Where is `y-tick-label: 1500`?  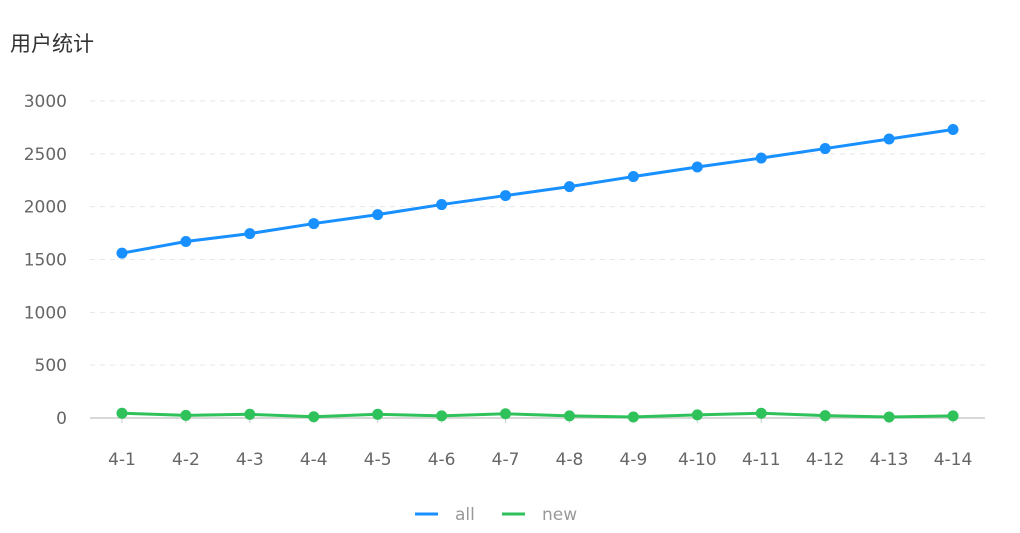 y-tick-label: 1500 is located at coordinates (45, 261).